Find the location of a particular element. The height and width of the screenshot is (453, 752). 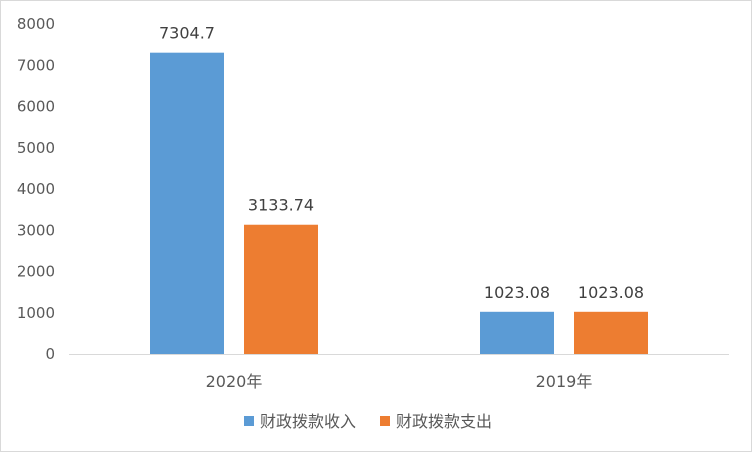

y-tick-label: 0 is located at coordinates (50, 354).